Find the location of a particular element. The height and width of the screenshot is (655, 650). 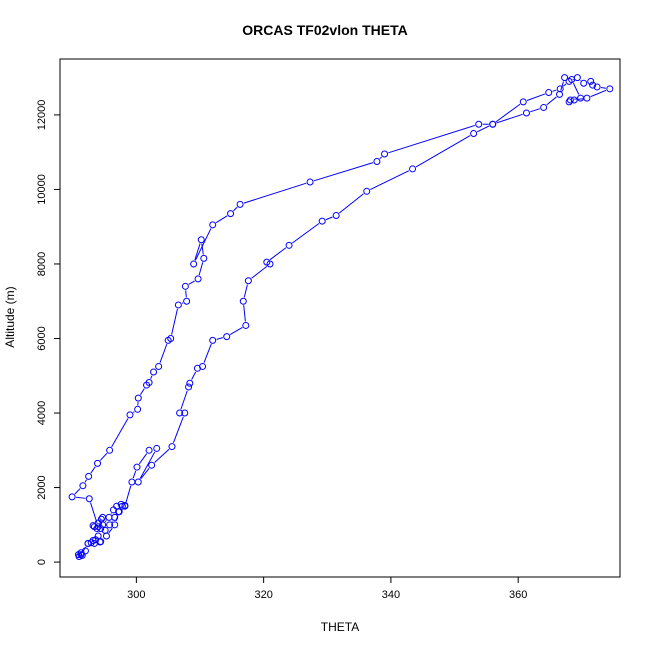

y-tick-label: 10000 is located at coordinates (42, 189).